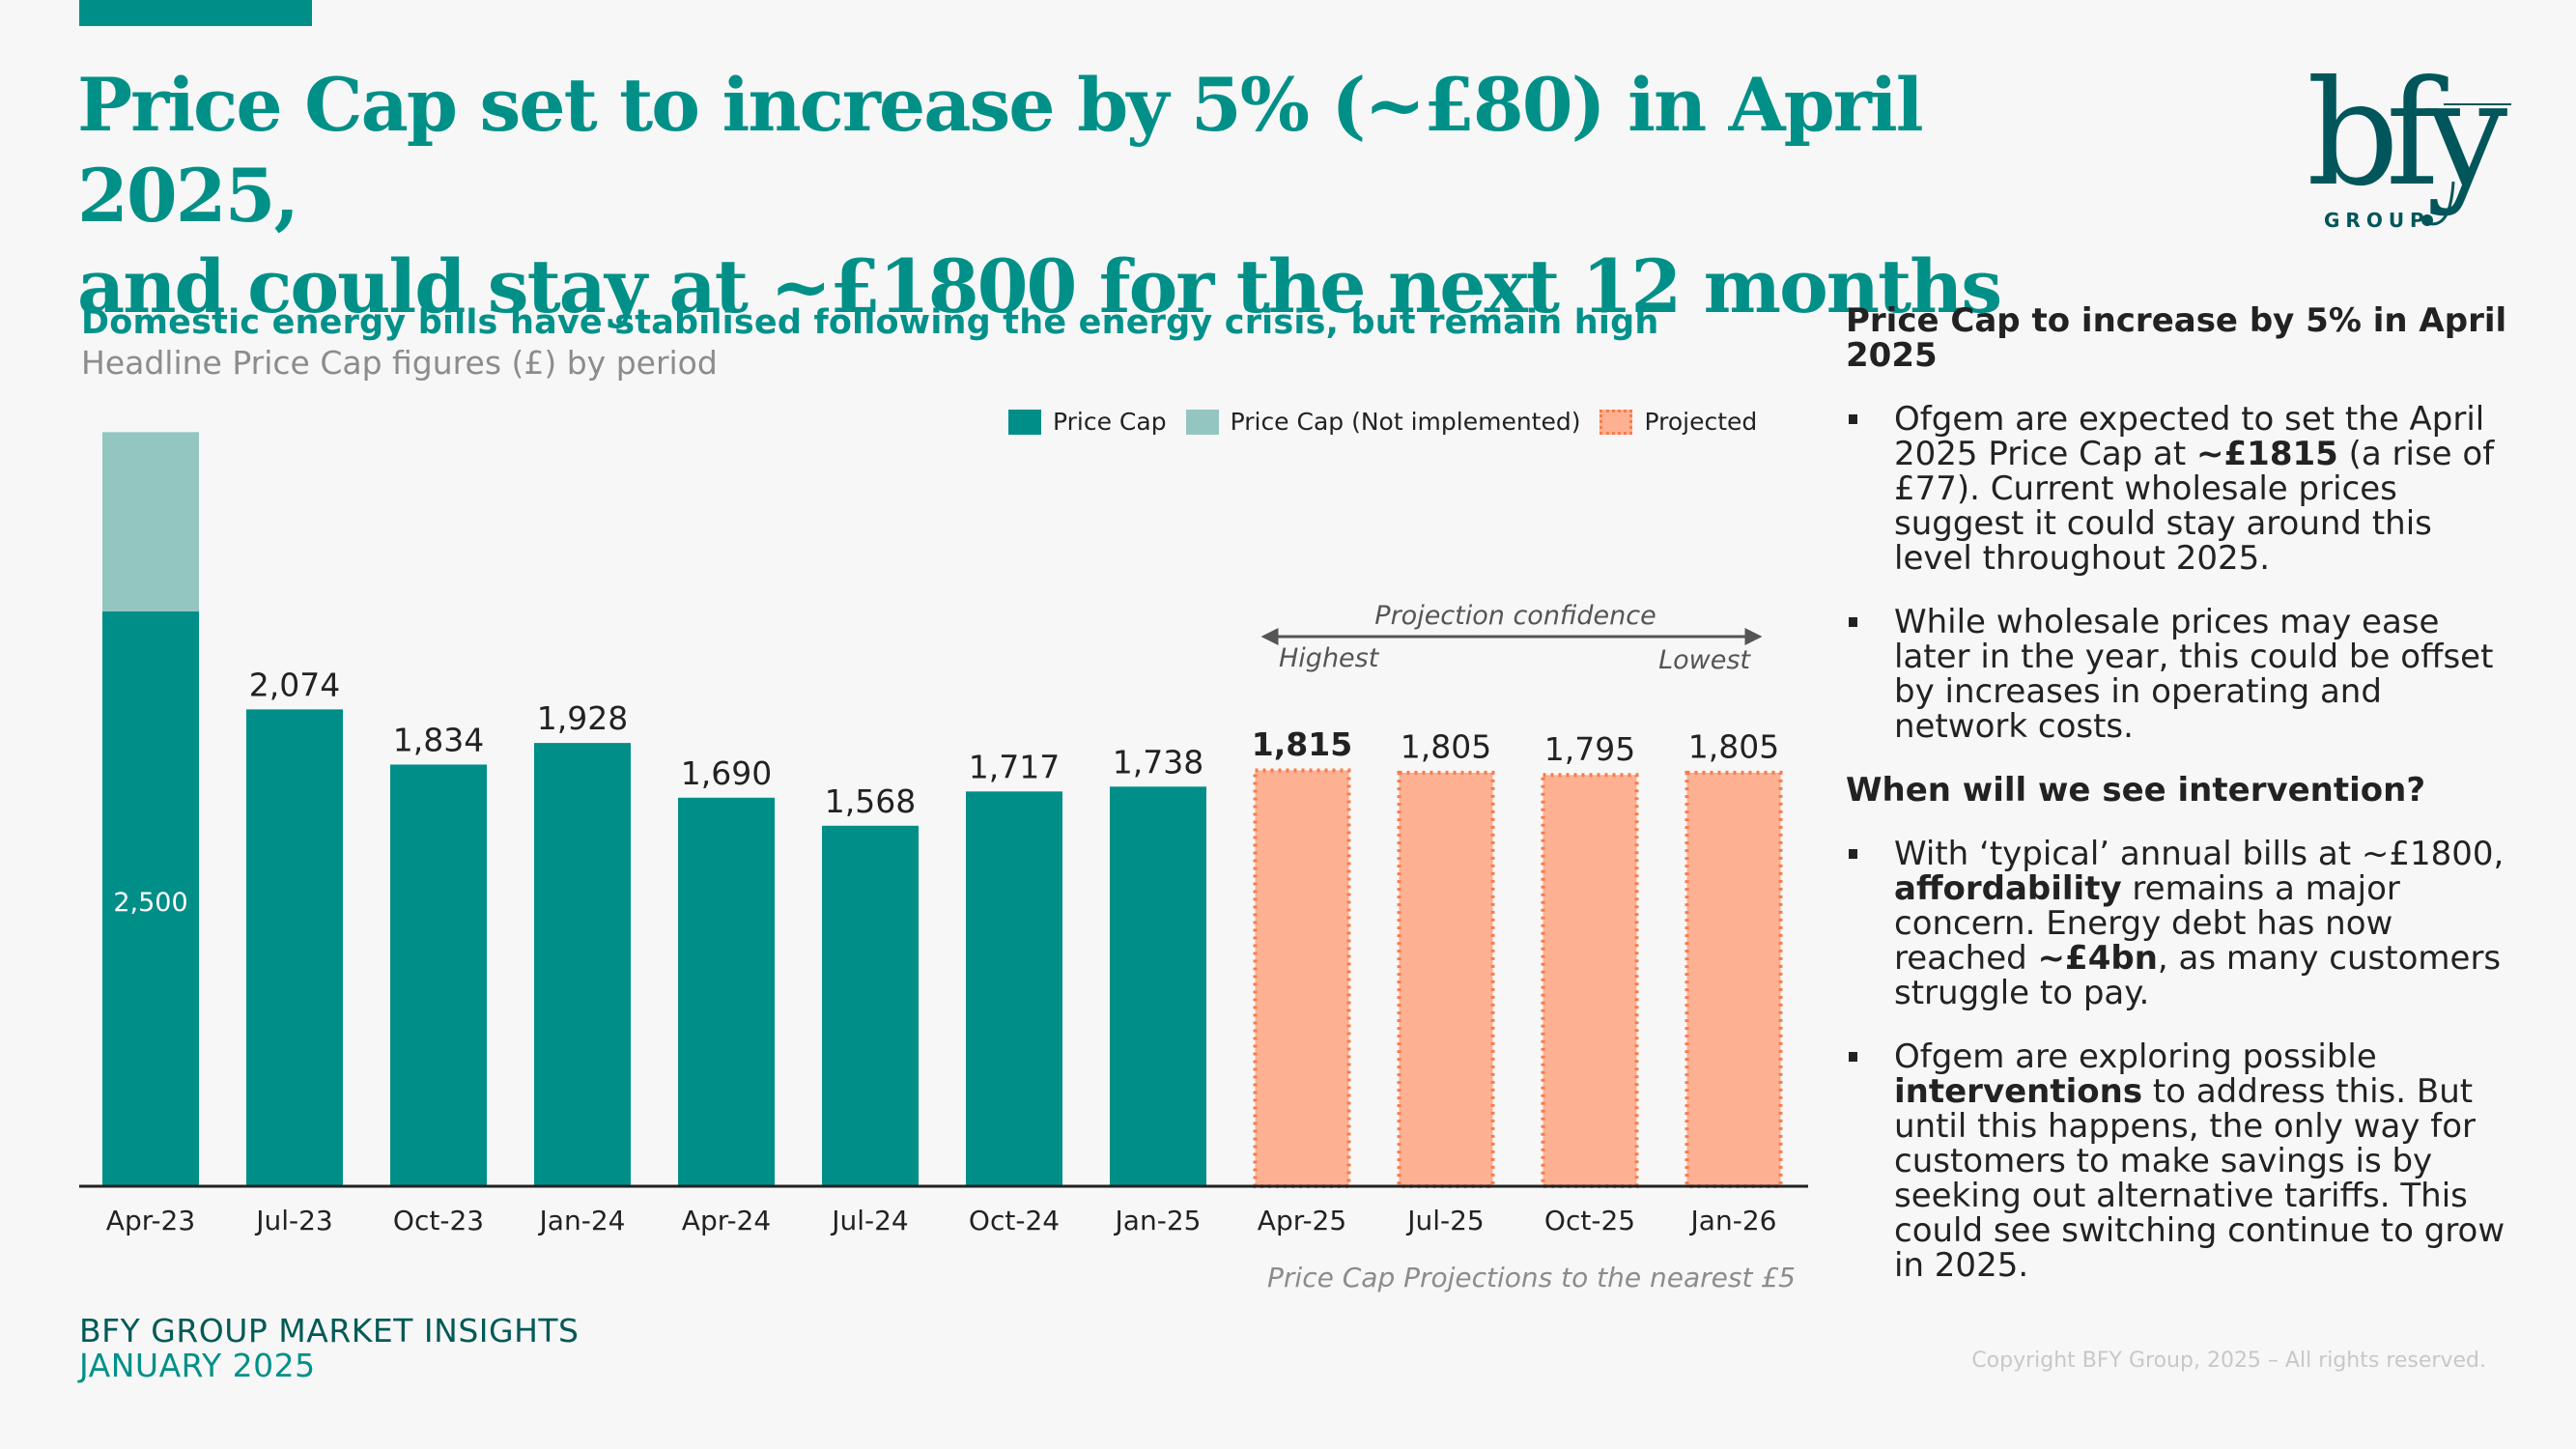 This screenshot has width=2576, height=1449. I want to click on legend-swatch-not-implemented, so click(1202, 422).